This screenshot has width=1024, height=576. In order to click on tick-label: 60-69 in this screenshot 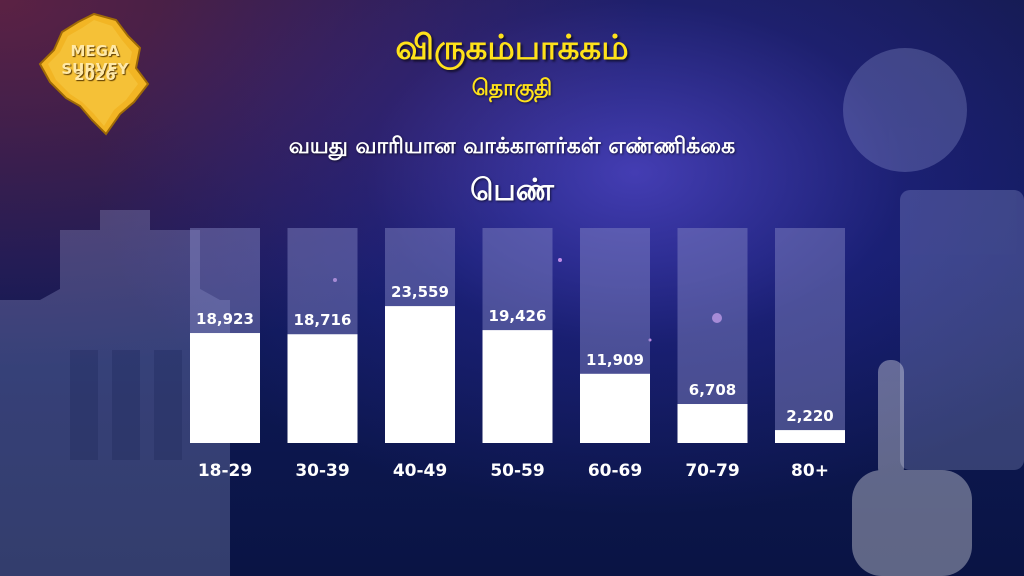, I will do `click(615, 471)`.